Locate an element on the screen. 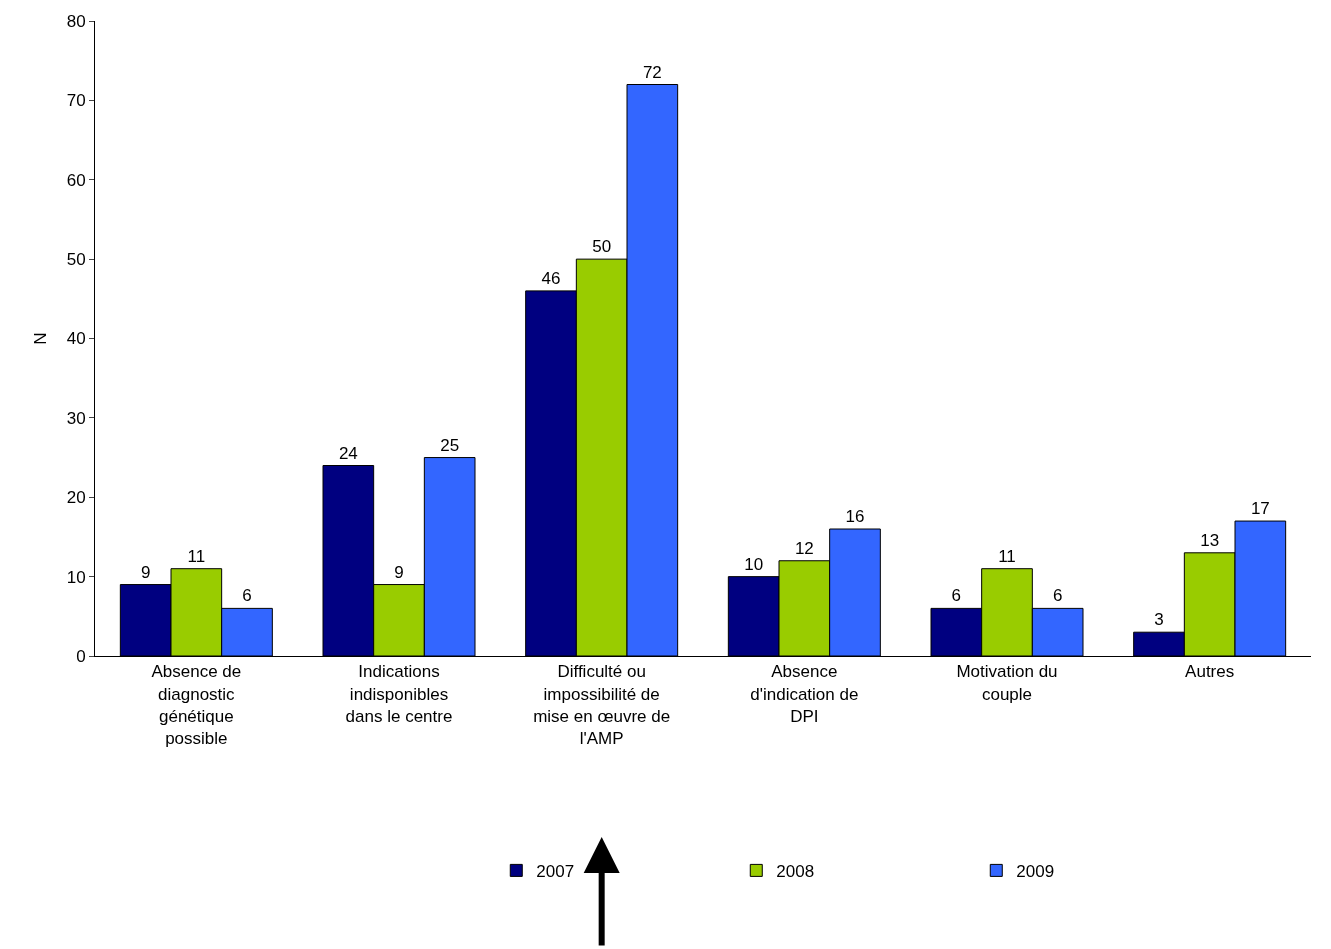 Image resolution: width=1331 pixels, height=949 pixels. data-label: 46 is located at coordinates (551, 278).